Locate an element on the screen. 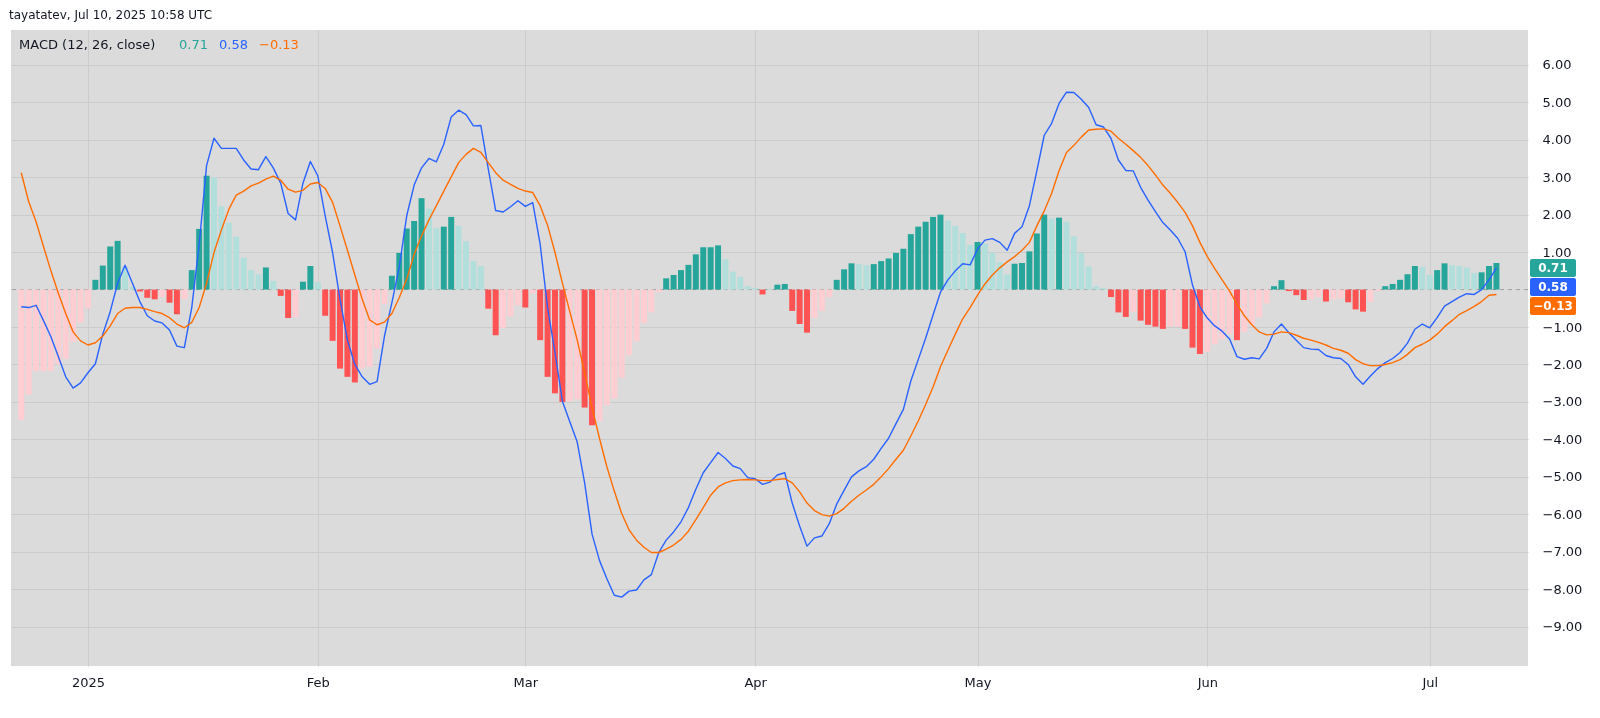 This screenshot has height=718, width=1600. annotation: 0.71 is located at coordinates (193, 44).